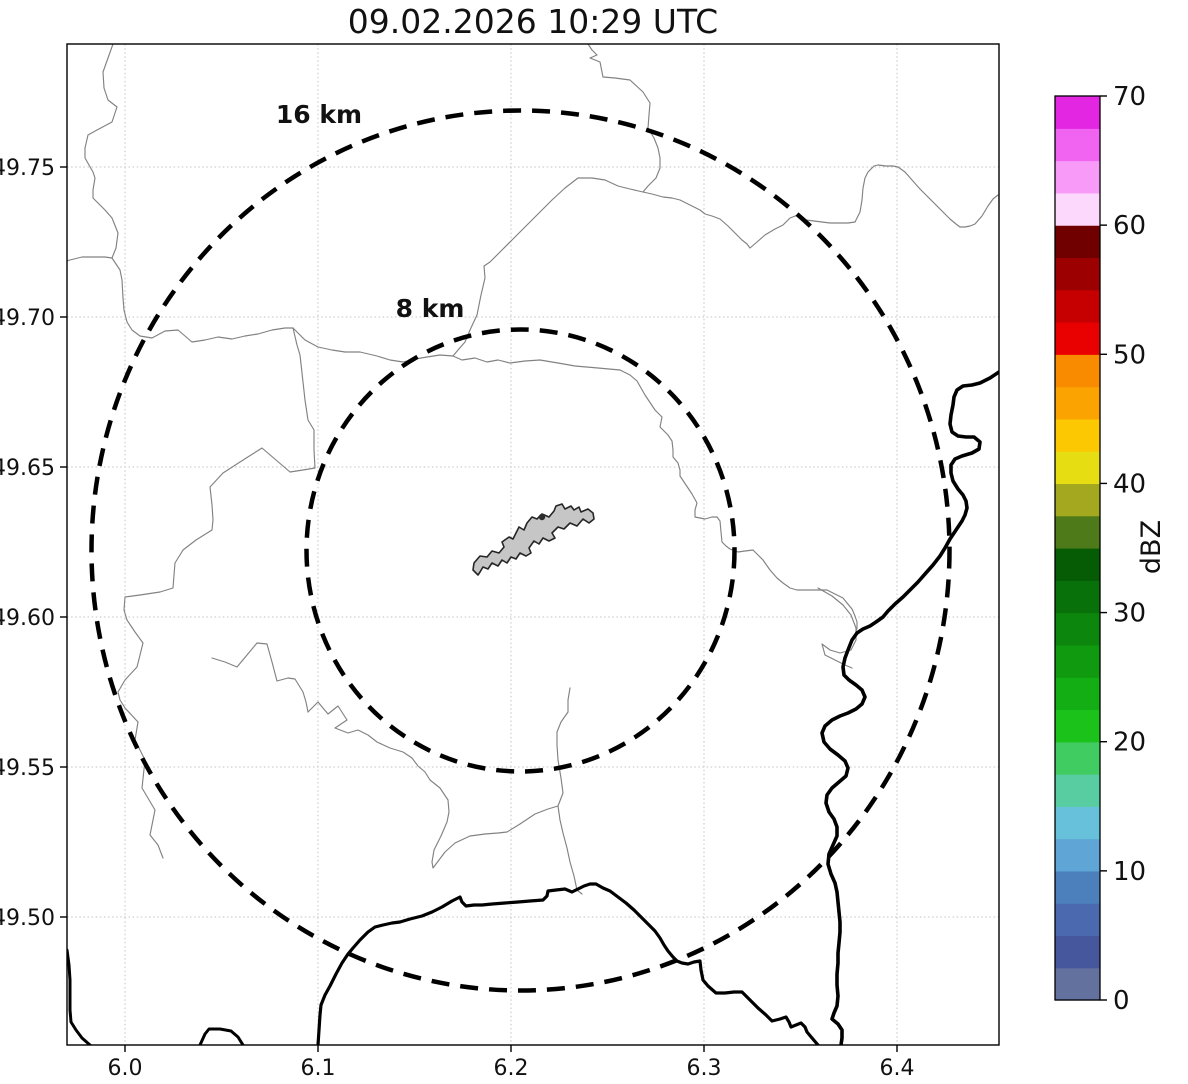 The height and width of the screenshot is (1084, 1188). I want to click on radar-site-marker, so click(542, 517).